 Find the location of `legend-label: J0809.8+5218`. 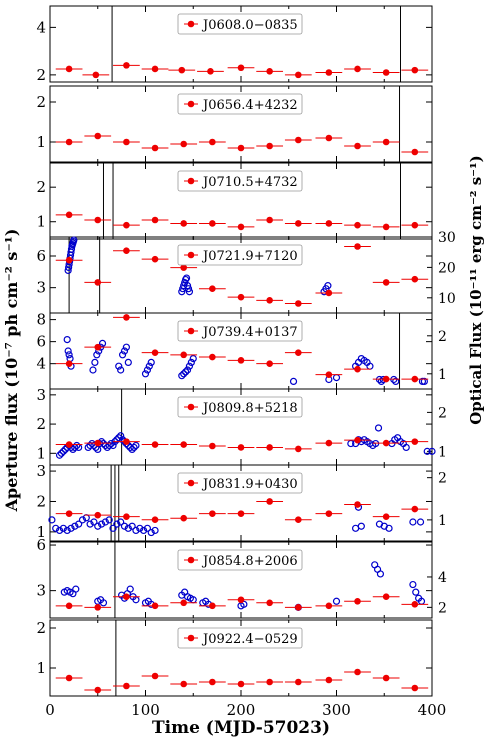

legend-label: J0809.8+5218 is located at coordinates (249, 408).